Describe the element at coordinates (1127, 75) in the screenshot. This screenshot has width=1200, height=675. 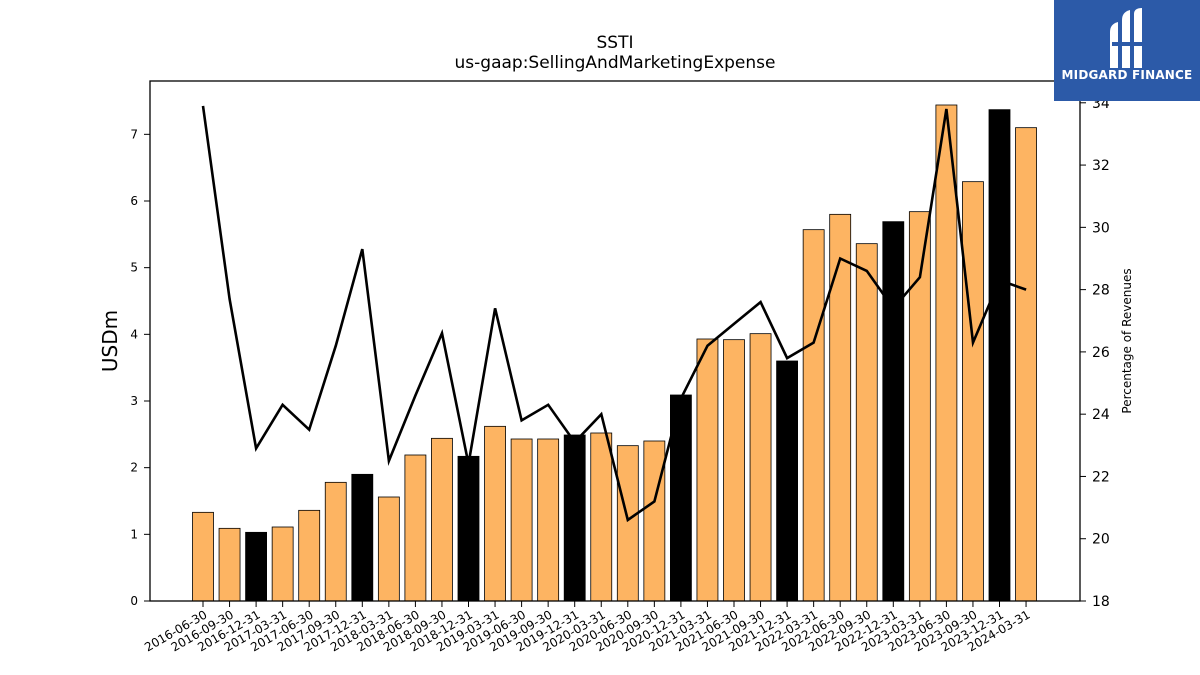
I see `logo-text: MIDGARD FINANCE` at that location.